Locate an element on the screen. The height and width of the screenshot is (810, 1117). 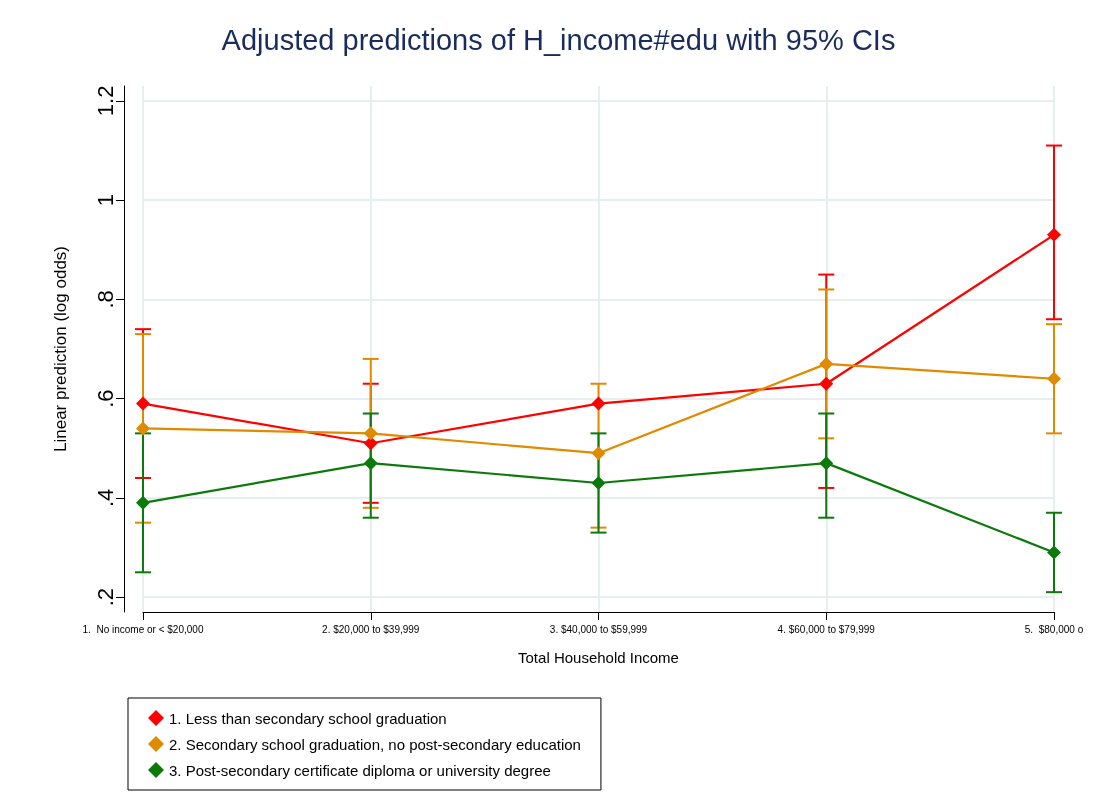
legend-label: 2. Secondary school graduation, no post-secondary education is located at coordinates (375, 744).